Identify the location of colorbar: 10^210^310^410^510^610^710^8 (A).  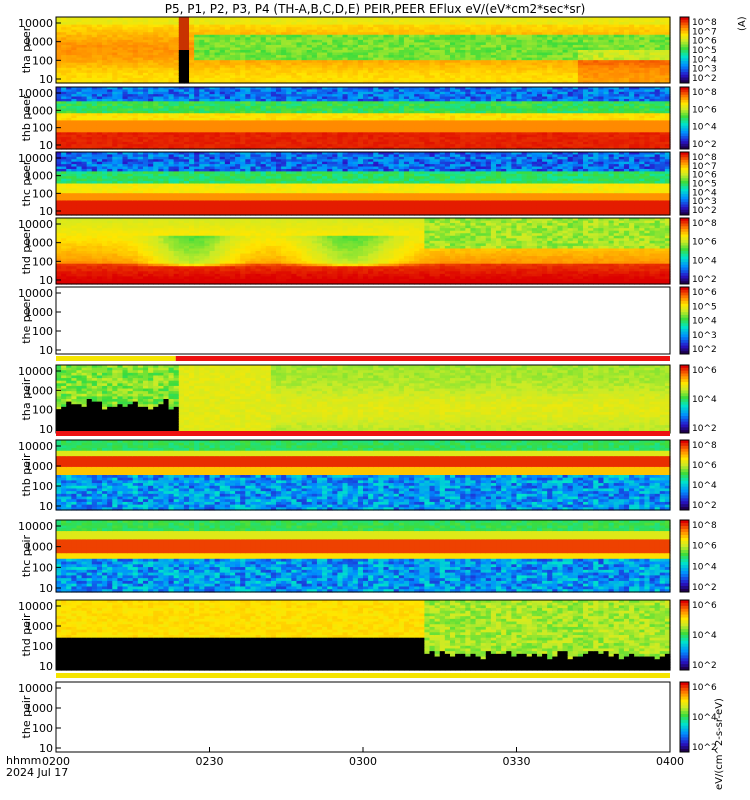
(714, 50).